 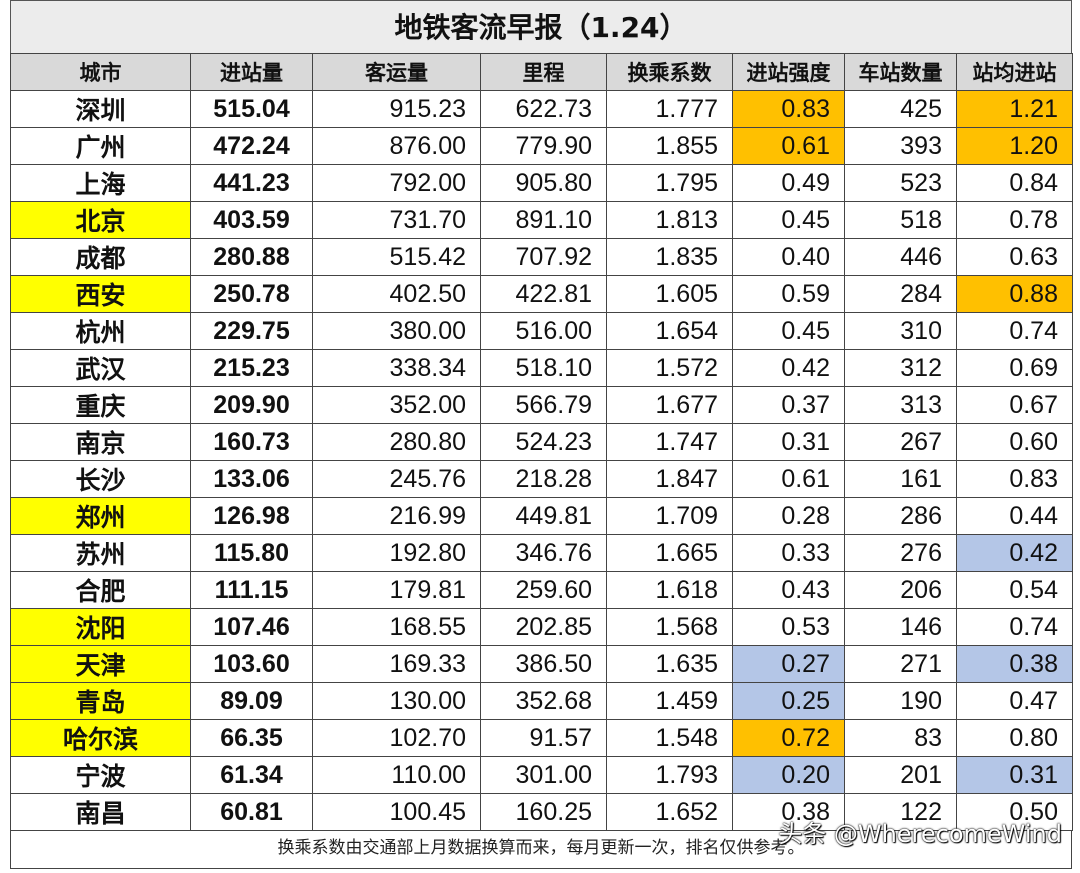 What do you see at coordinates (541, 331) in the screenshot?
I see `table-row: 杭州 229.75 380.00 516.00 1.654 0.45 310 0.74` at bounding box center [541, 331].